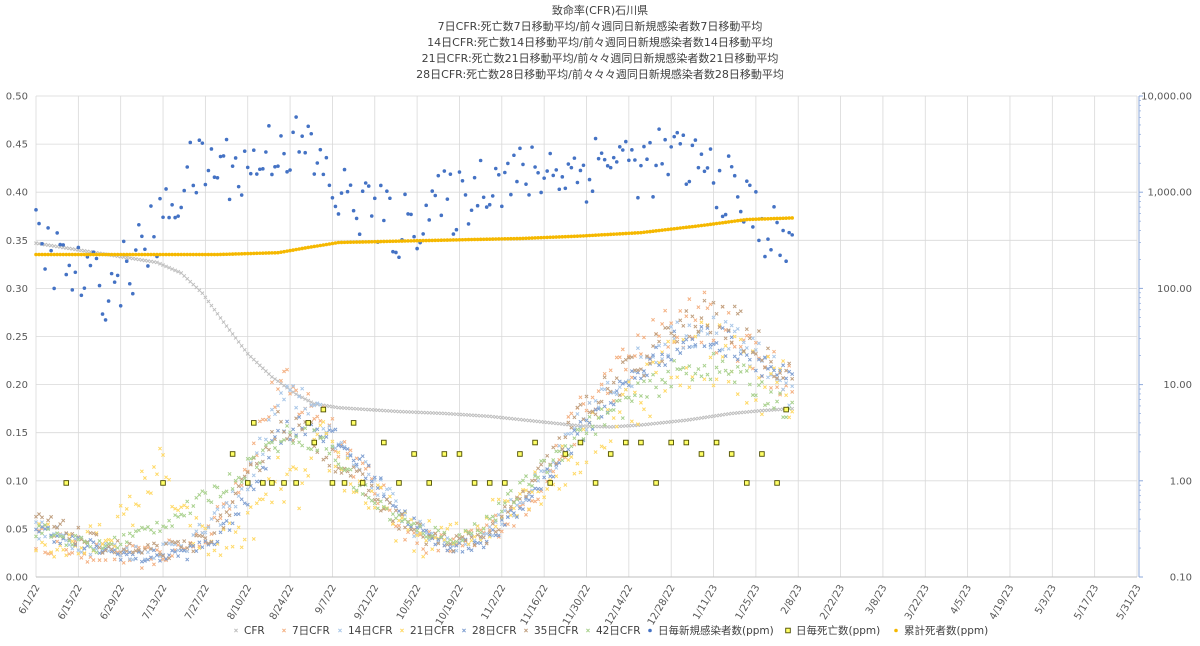 This screenshot has height=646, width=1200. I want to click on x-tick-24: 5/3/23, so click(1046, 599).